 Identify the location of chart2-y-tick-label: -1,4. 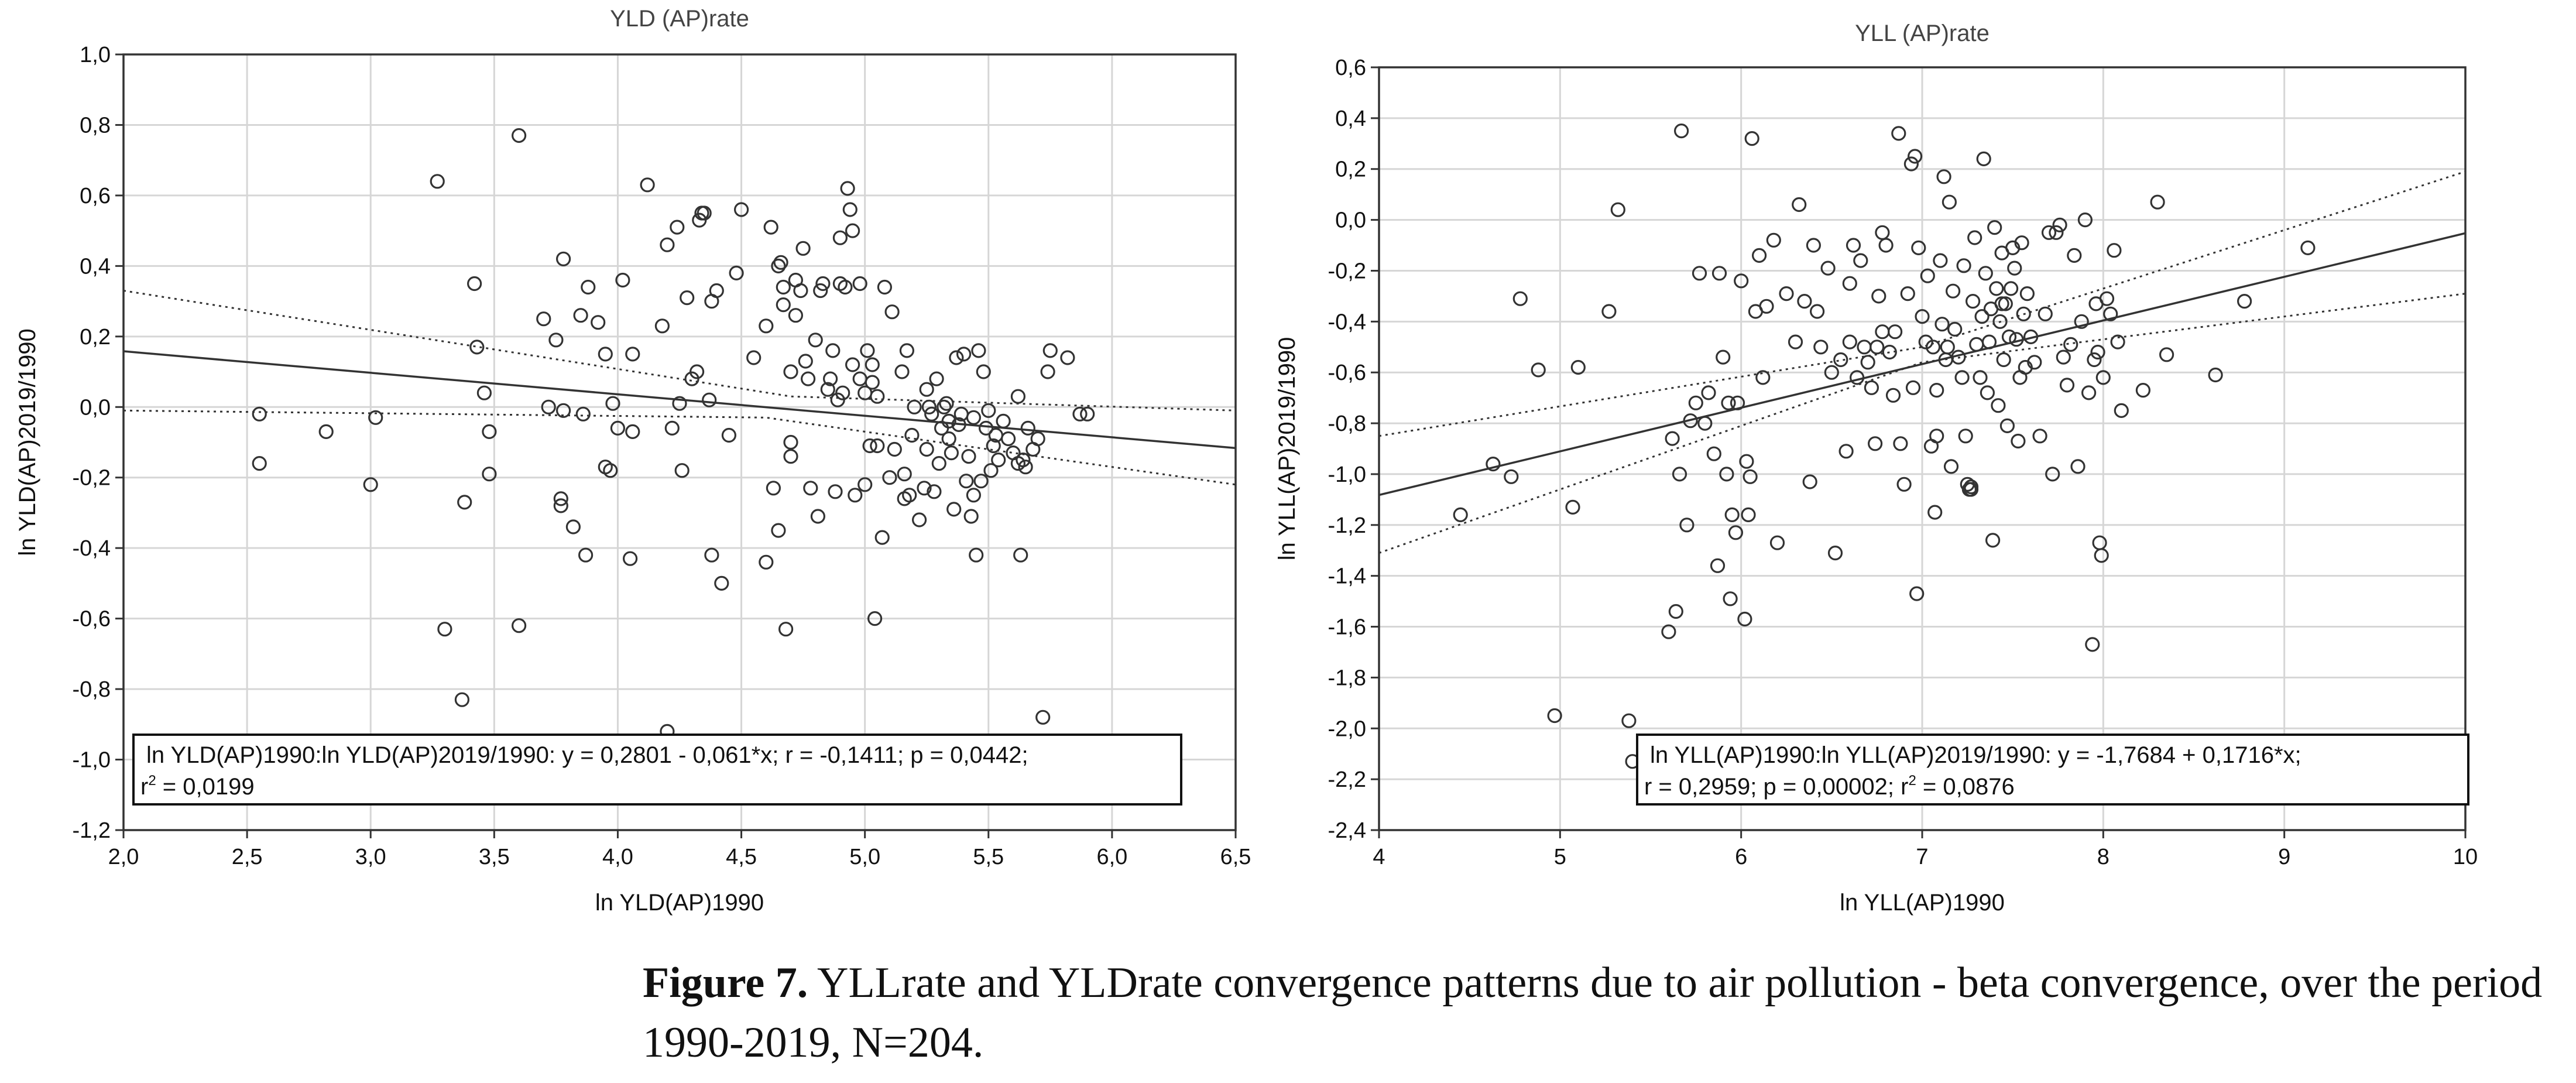
(1347, 576).